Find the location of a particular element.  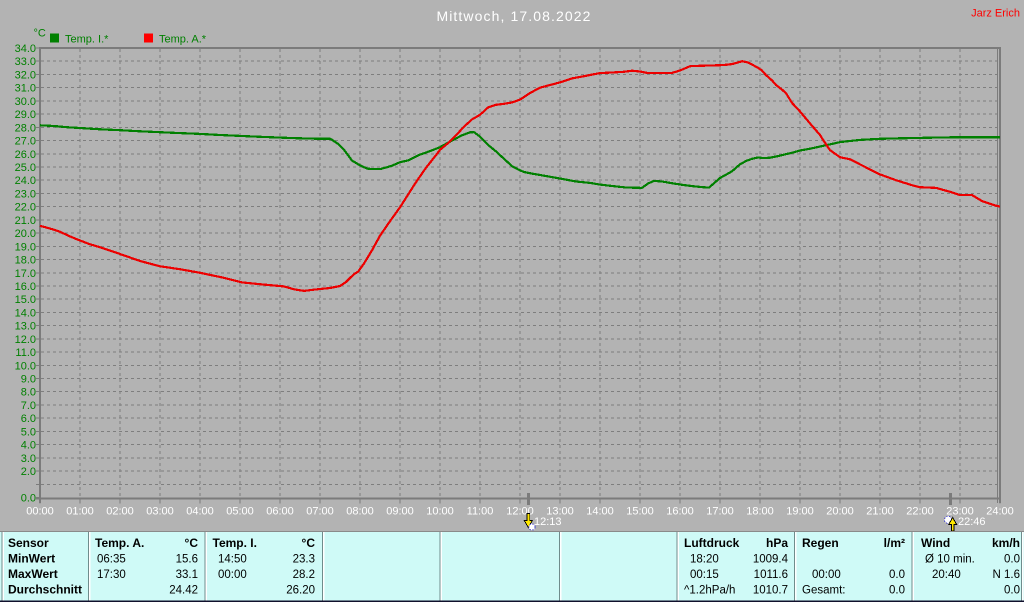

svg-text: 03:00 is located at coordinates (160, 512).